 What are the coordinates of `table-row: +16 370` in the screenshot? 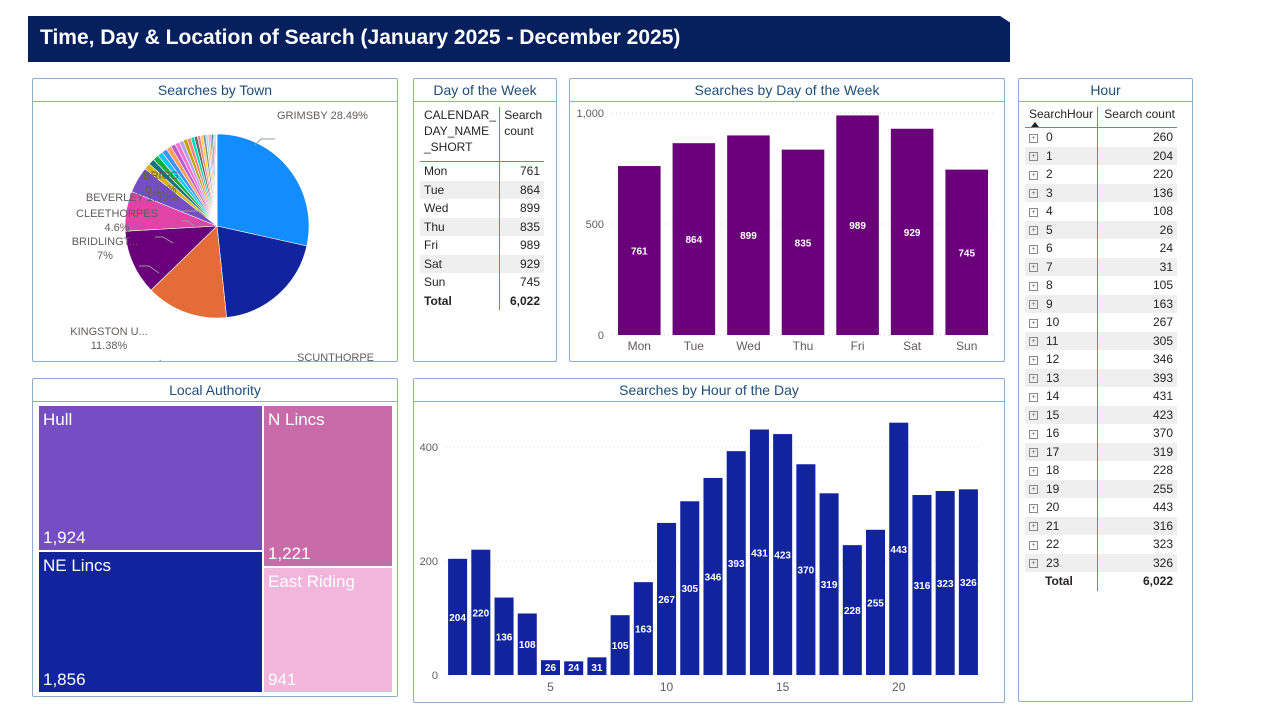 It's located at (1101, 433).